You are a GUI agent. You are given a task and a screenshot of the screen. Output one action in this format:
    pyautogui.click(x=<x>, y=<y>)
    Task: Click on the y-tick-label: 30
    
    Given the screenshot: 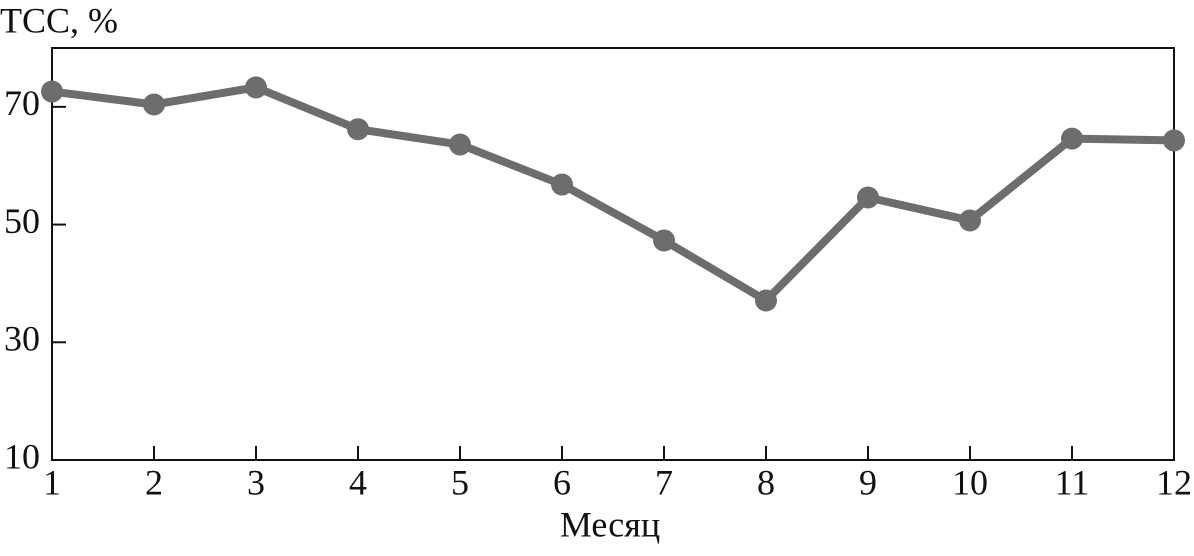 What is the action you would take?
    pyautogui.click(x=22, y=339)
    